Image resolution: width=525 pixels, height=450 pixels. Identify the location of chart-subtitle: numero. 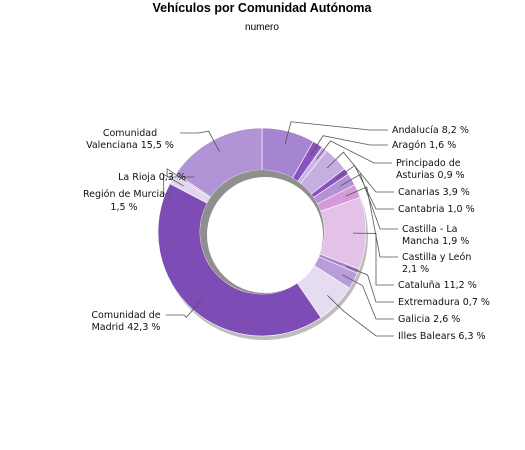
(262, 27).